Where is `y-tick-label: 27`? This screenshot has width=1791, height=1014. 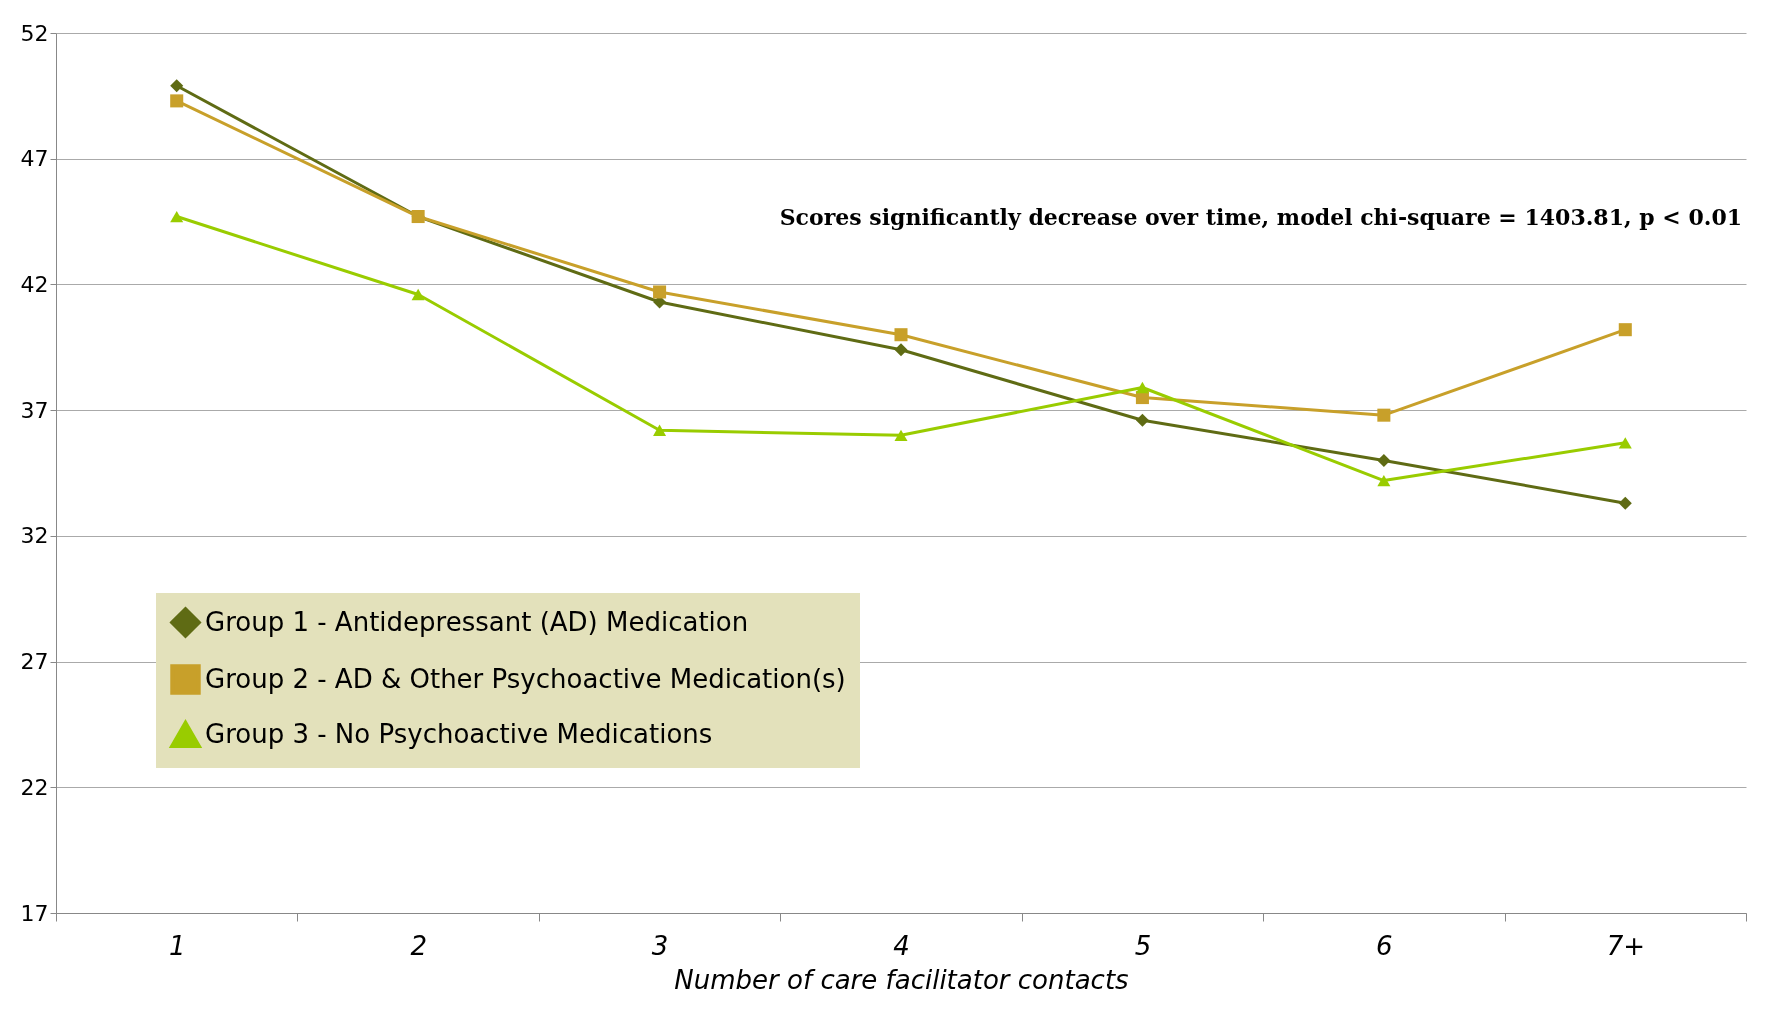 y-tick-label: 27 is located at coordinates (34, 662).